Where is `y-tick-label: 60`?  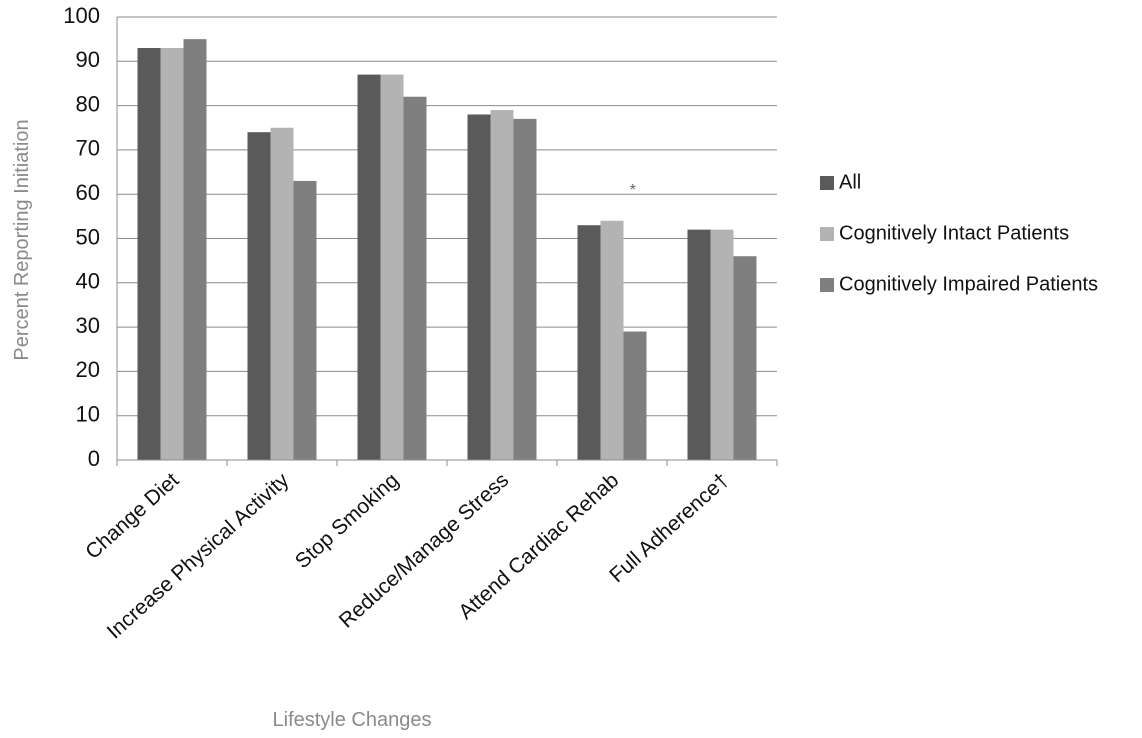
y-tick-label: 60 is located at coordinates (88, 192).